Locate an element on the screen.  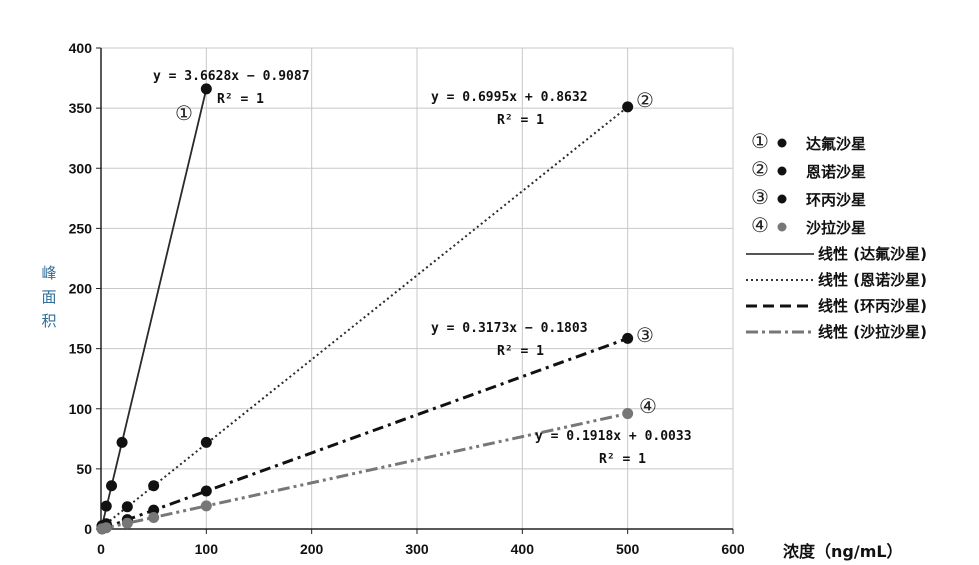
legend-marker-1: ① is located at coordinates (760, 141).